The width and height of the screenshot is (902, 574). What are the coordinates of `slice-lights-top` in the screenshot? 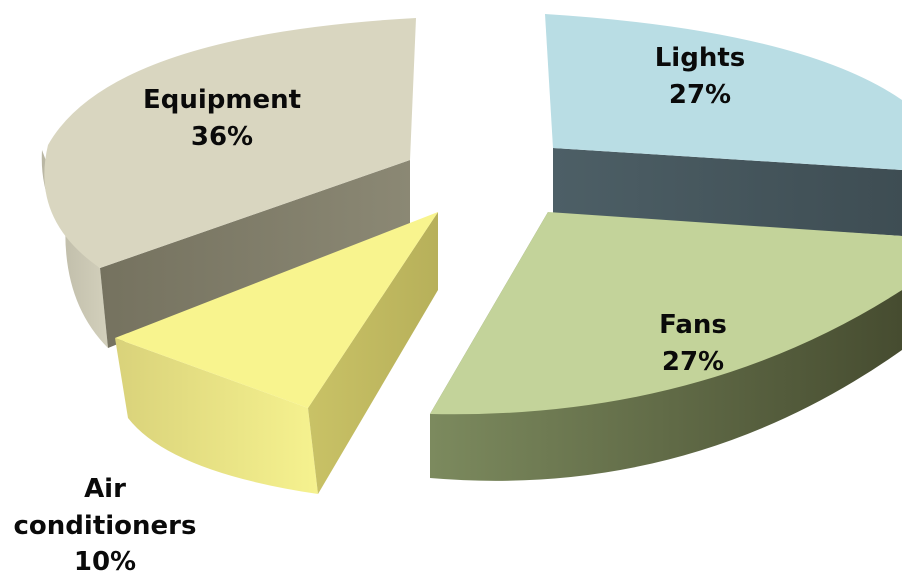 It's located at (723, 92).